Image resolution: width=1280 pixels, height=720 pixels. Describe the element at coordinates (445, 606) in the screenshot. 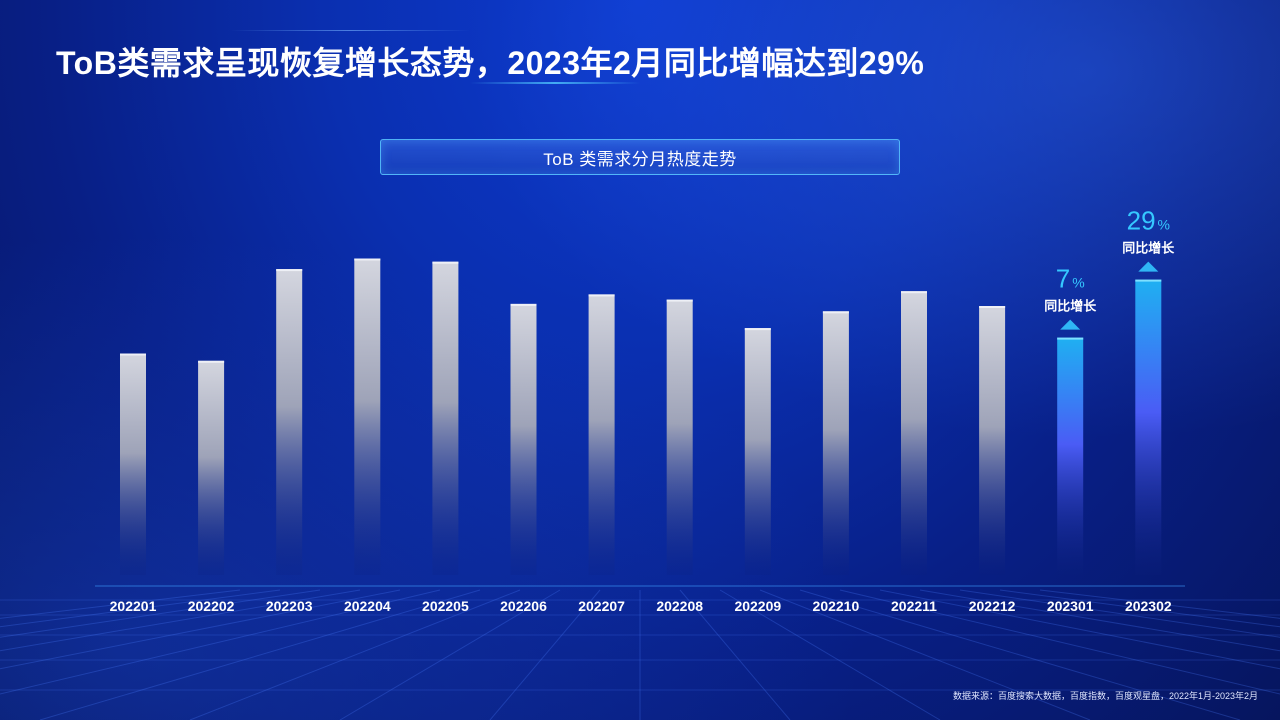

I see `x-tick-label: 202205` at that location.